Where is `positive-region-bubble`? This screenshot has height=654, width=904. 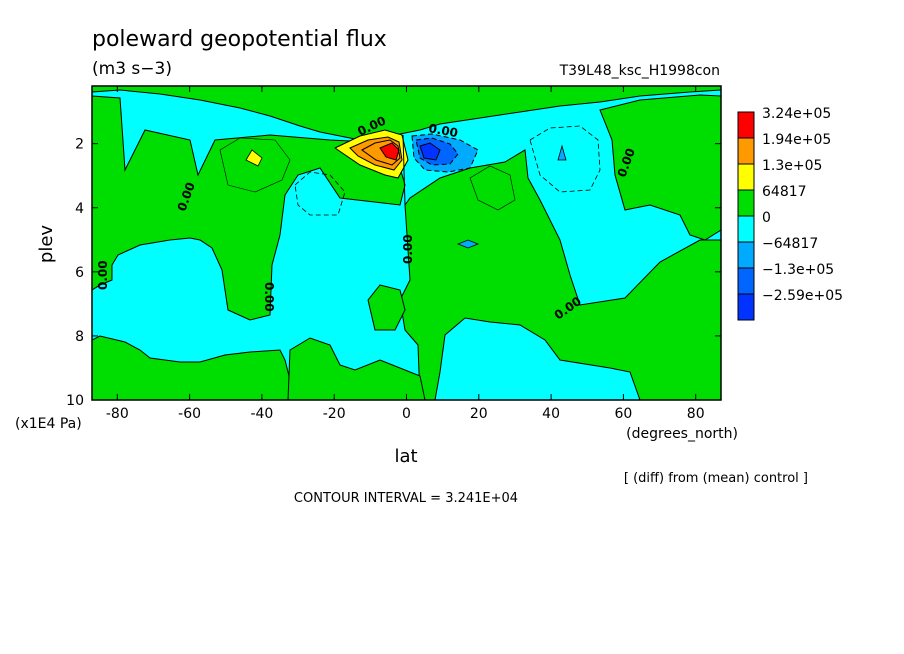
positive-region-bubble is located at coordinates (386, 307).